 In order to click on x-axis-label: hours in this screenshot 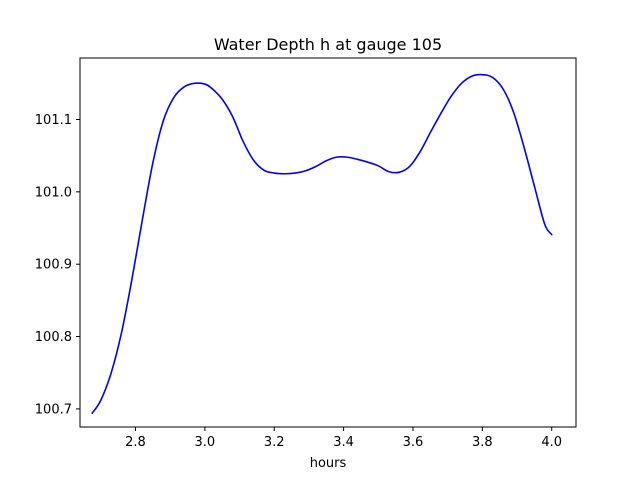, I will do `click(328, 463)`.